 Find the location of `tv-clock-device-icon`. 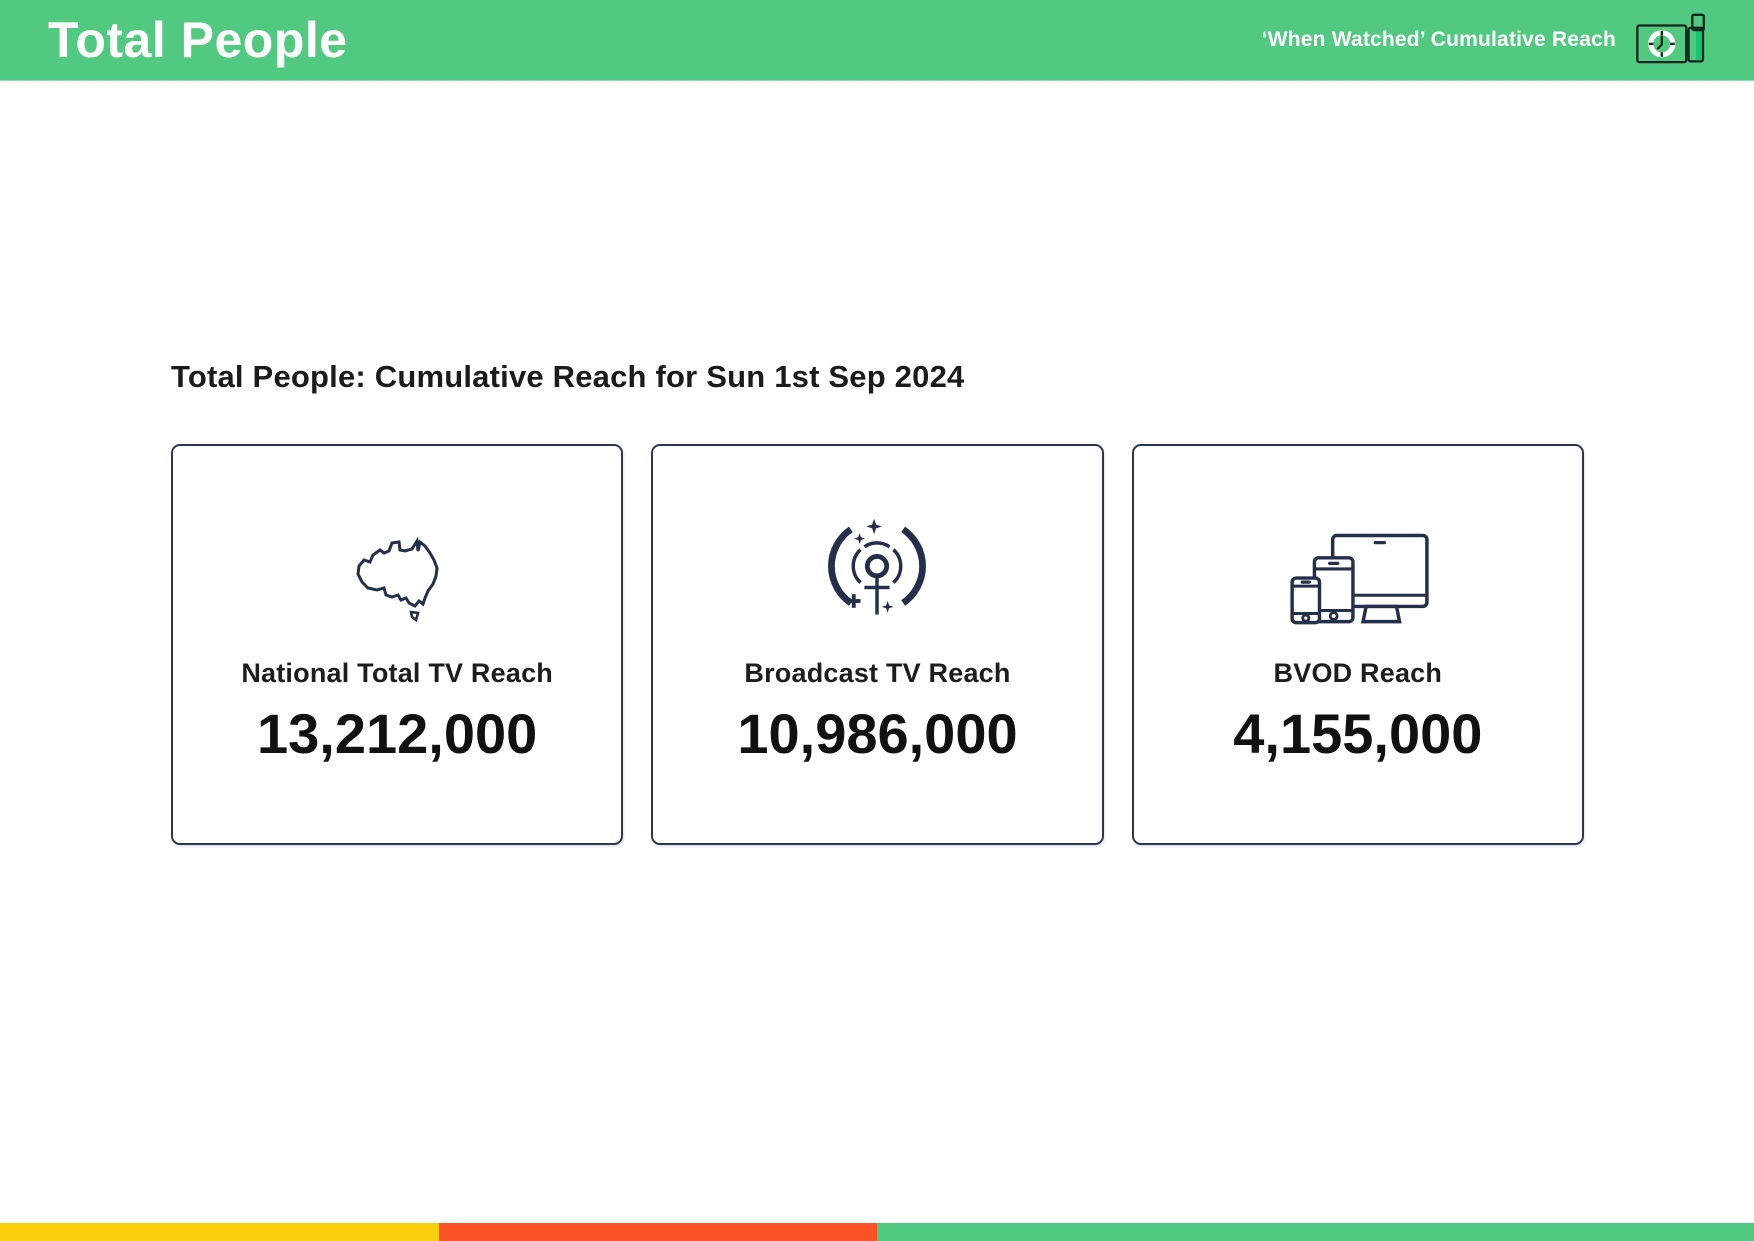

tv-clock-device-icon is located at coordinates (1670, 38).